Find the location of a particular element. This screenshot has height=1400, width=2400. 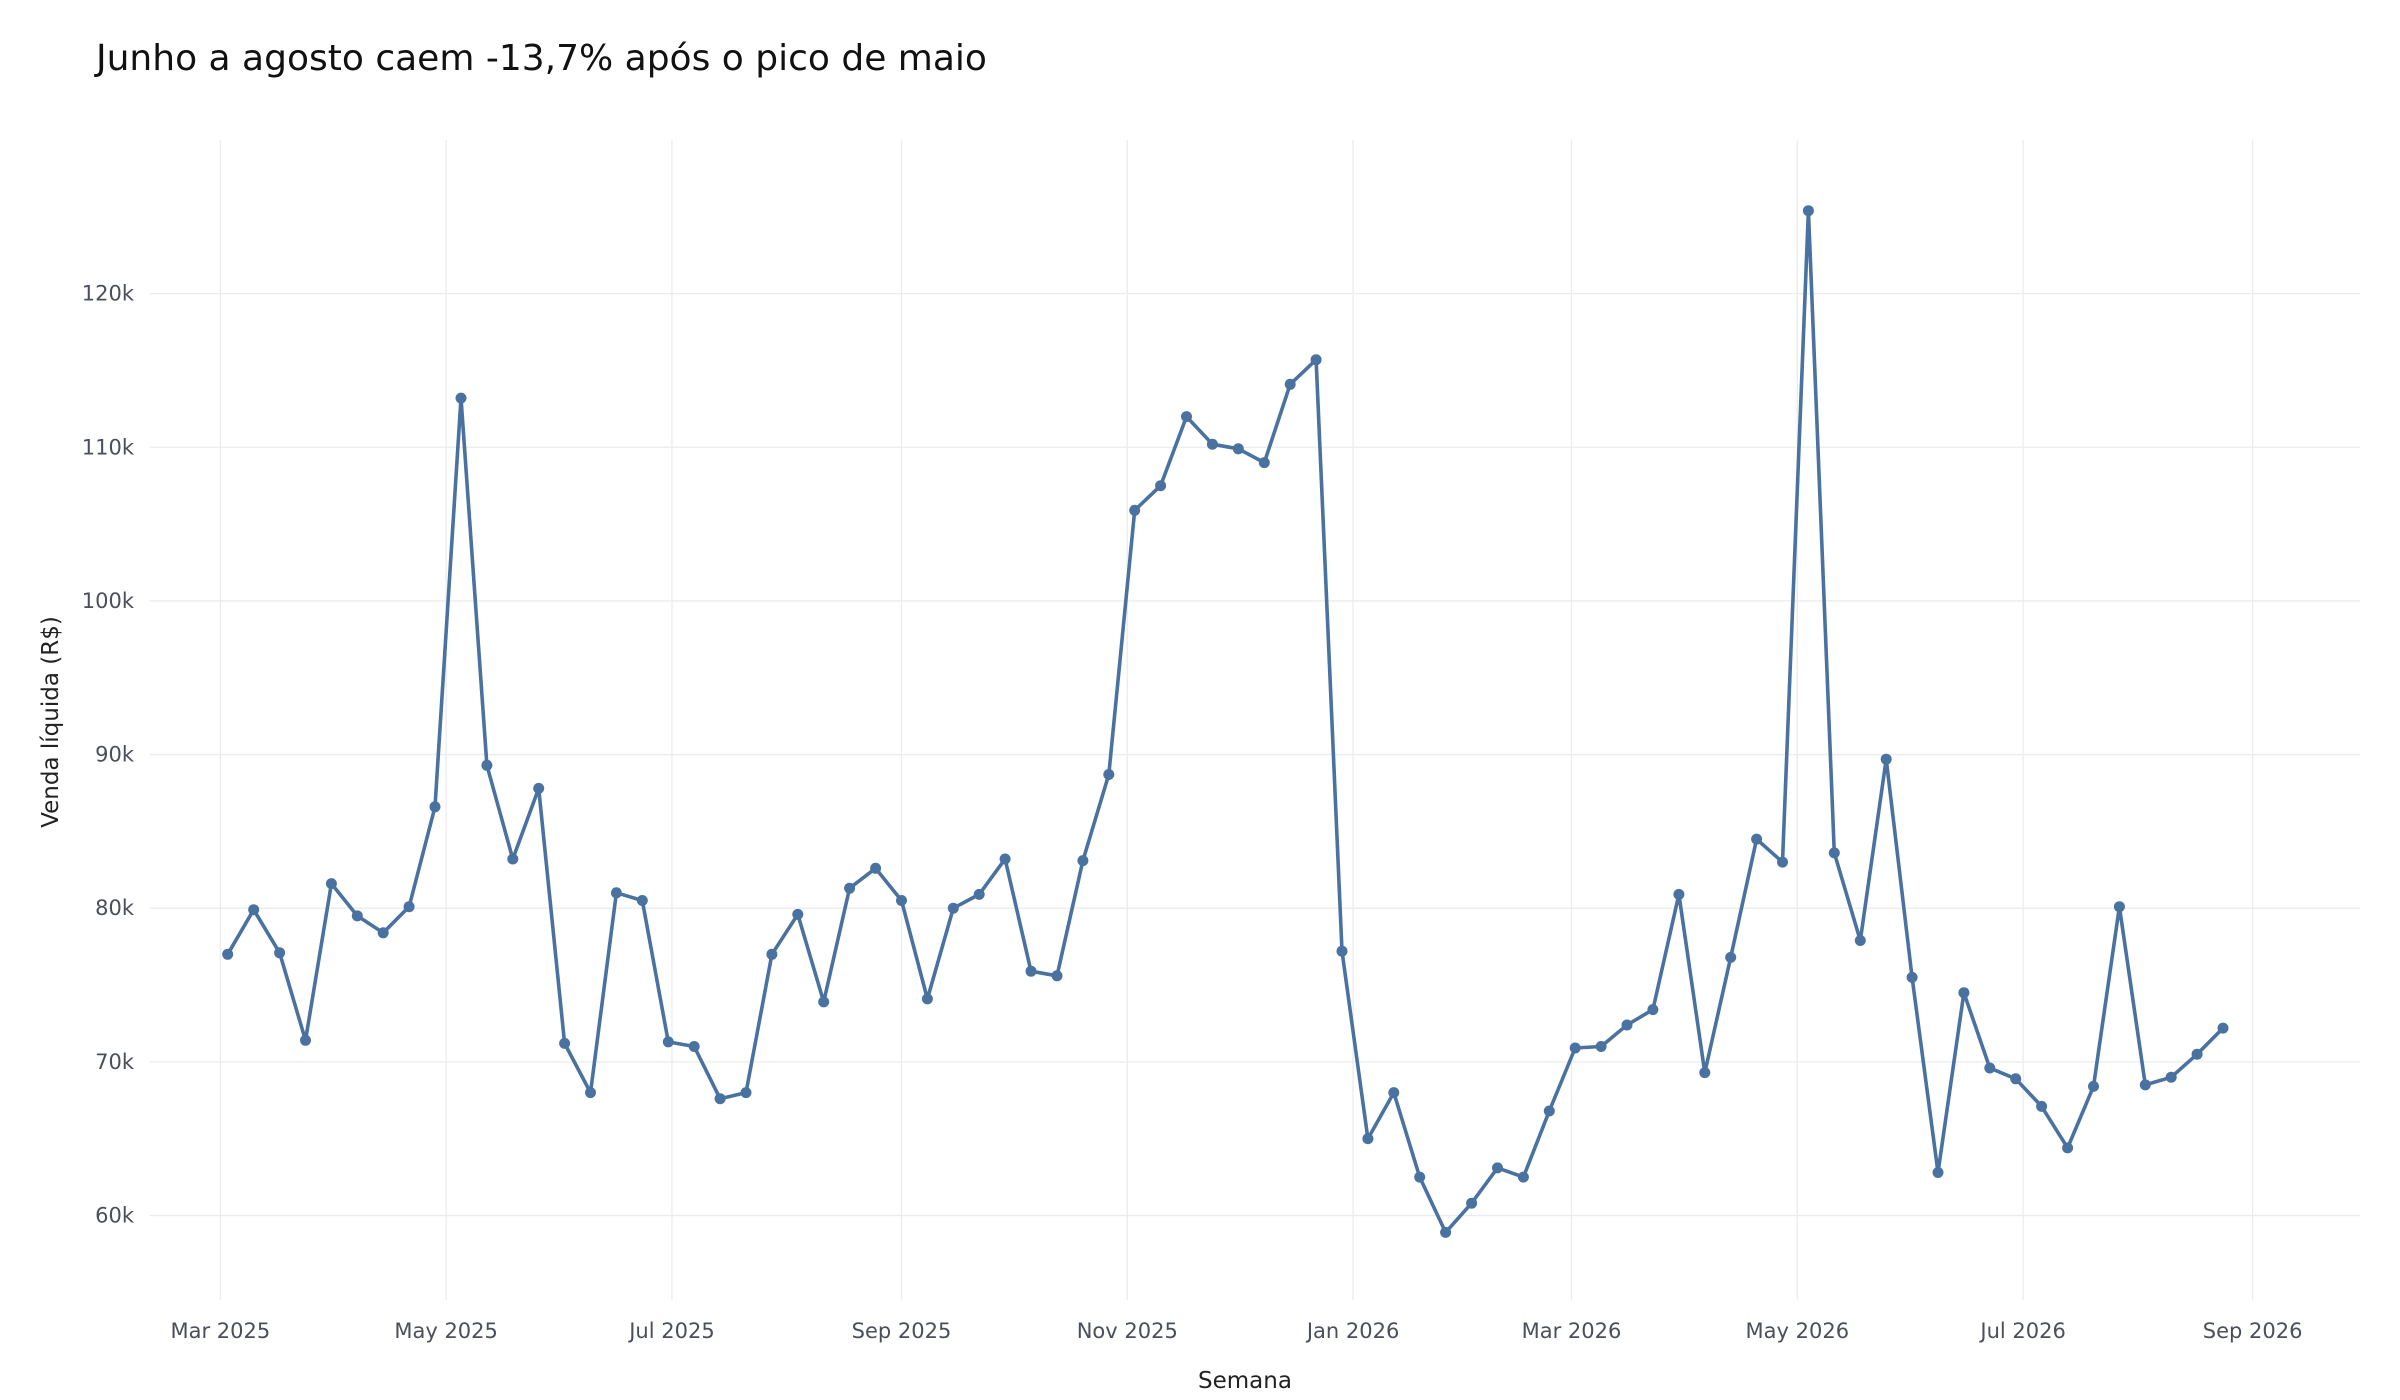

y-axis-ticks: 60k 70k 80k 90k 100k 110k 120k is located at coordinates (108, 755).